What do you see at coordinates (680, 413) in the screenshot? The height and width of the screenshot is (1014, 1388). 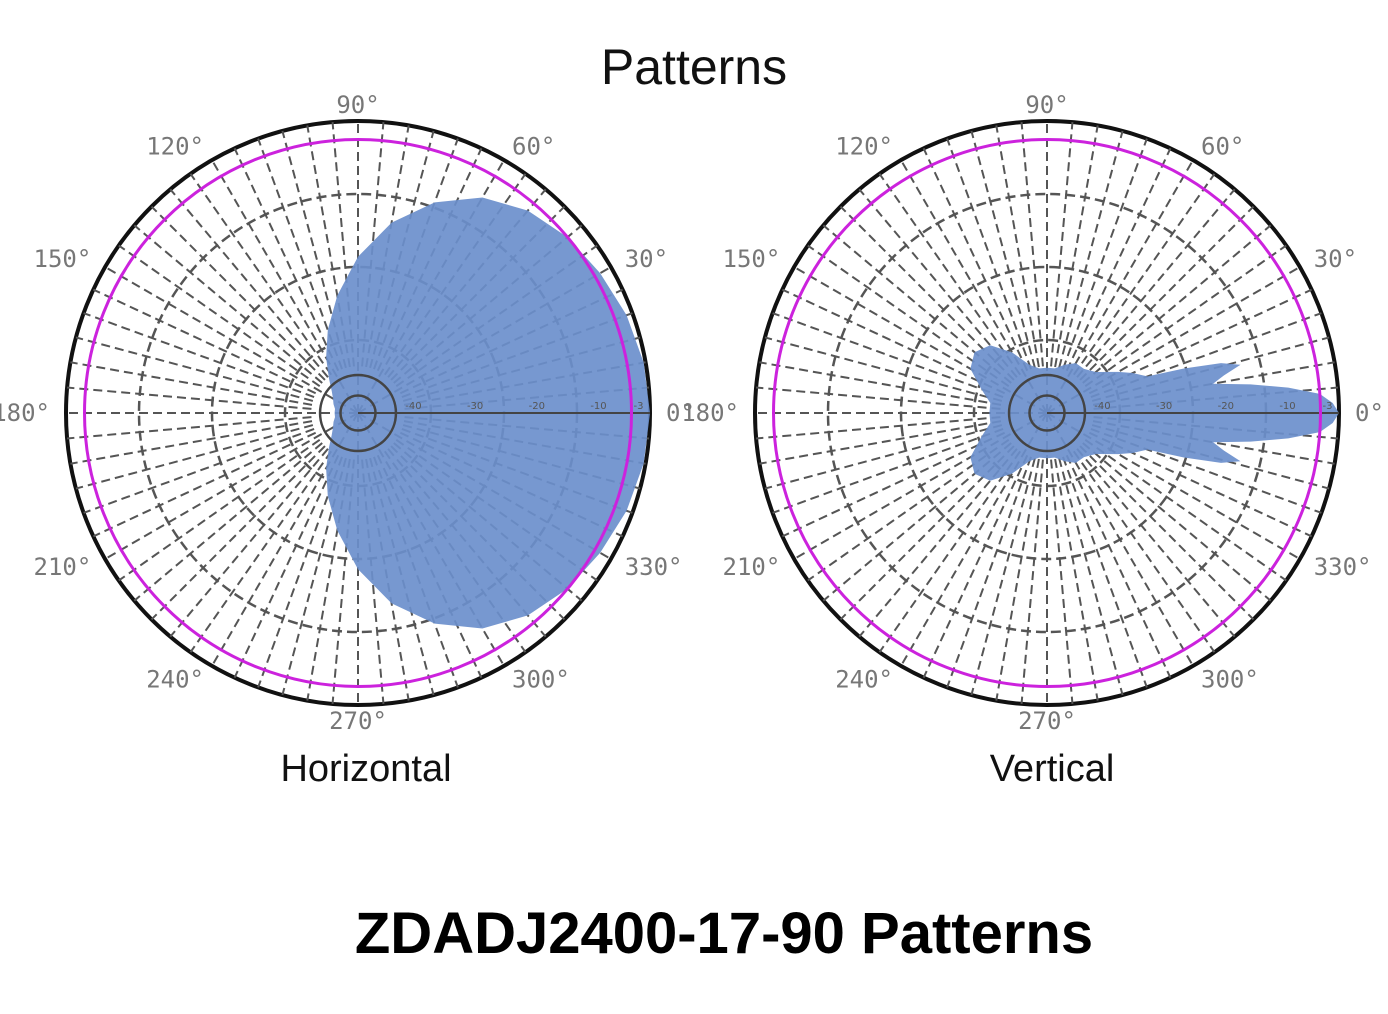 I see `angle-tick-label: 0°` at bounding box center [680, 413].